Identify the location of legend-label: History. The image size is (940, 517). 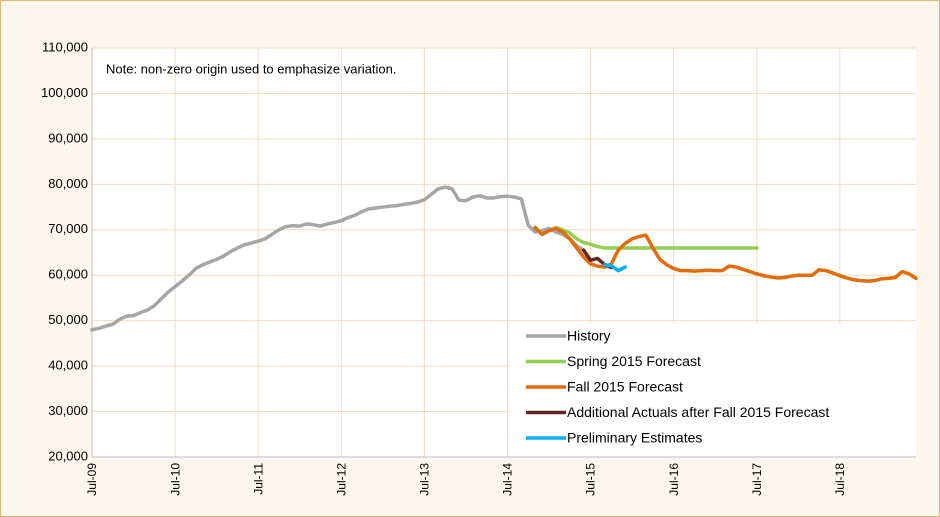
(589, 336).